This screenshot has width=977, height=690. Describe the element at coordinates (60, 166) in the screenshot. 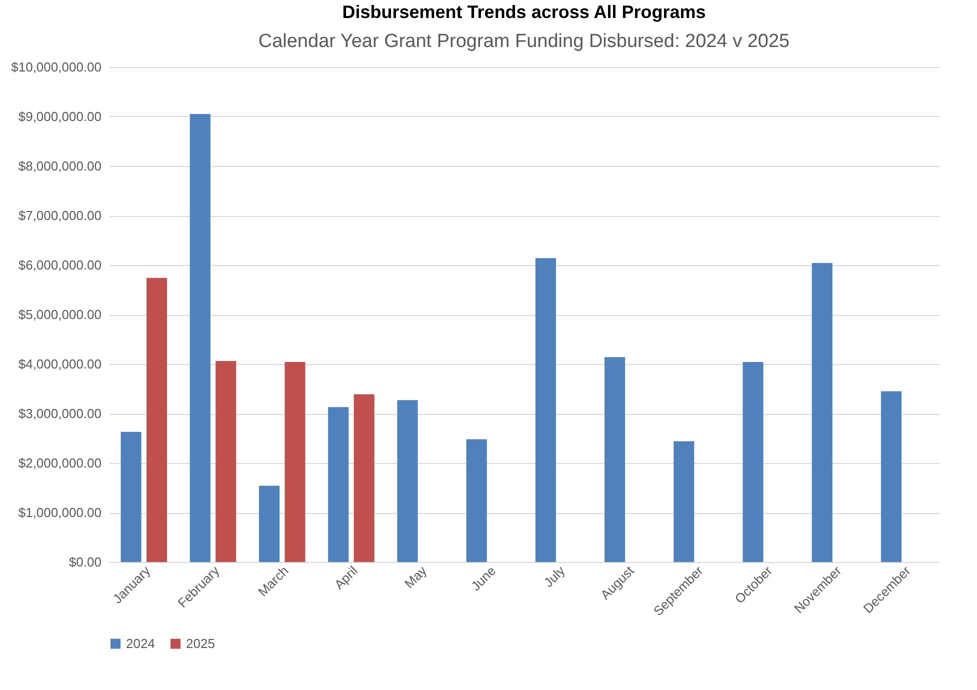

I see `y-tick-label: $8,000,000.00` at that location.